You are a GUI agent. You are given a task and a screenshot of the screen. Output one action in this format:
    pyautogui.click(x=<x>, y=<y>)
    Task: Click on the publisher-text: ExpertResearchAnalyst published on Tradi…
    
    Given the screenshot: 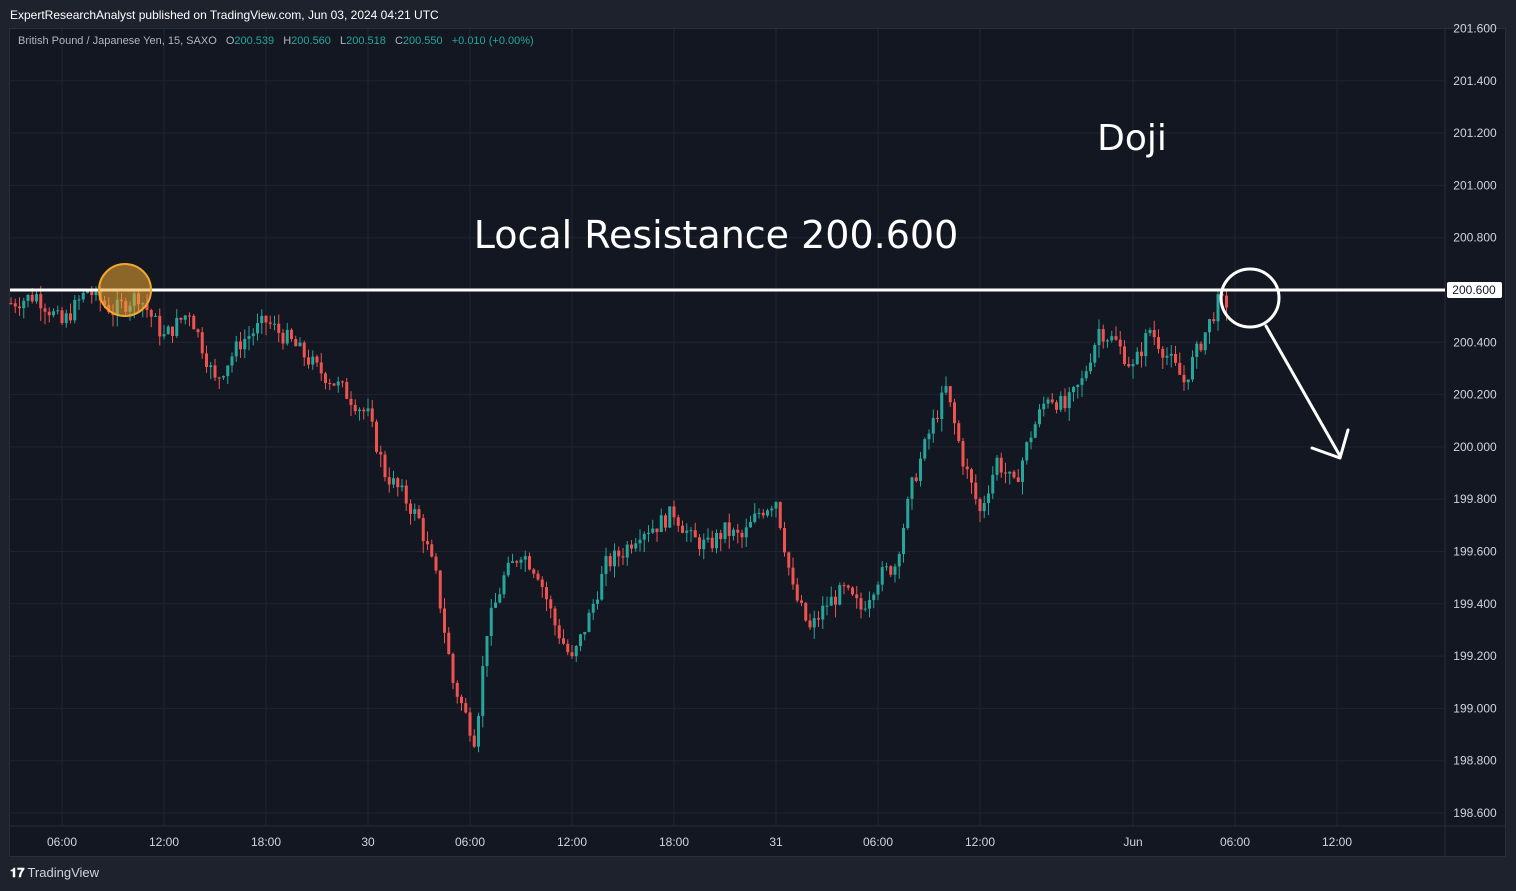 What is the action you would take?
    pyautogui.click(x=224, y=15)
    